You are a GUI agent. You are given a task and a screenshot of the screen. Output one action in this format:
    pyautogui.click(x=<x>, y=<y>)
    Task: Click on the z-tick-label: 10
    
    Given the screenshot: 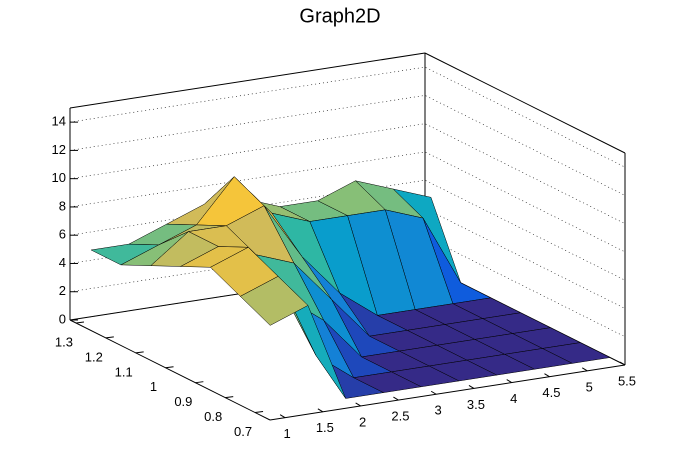 What is the action you would take?
    pyautogui.click(x=59, y=177)
    